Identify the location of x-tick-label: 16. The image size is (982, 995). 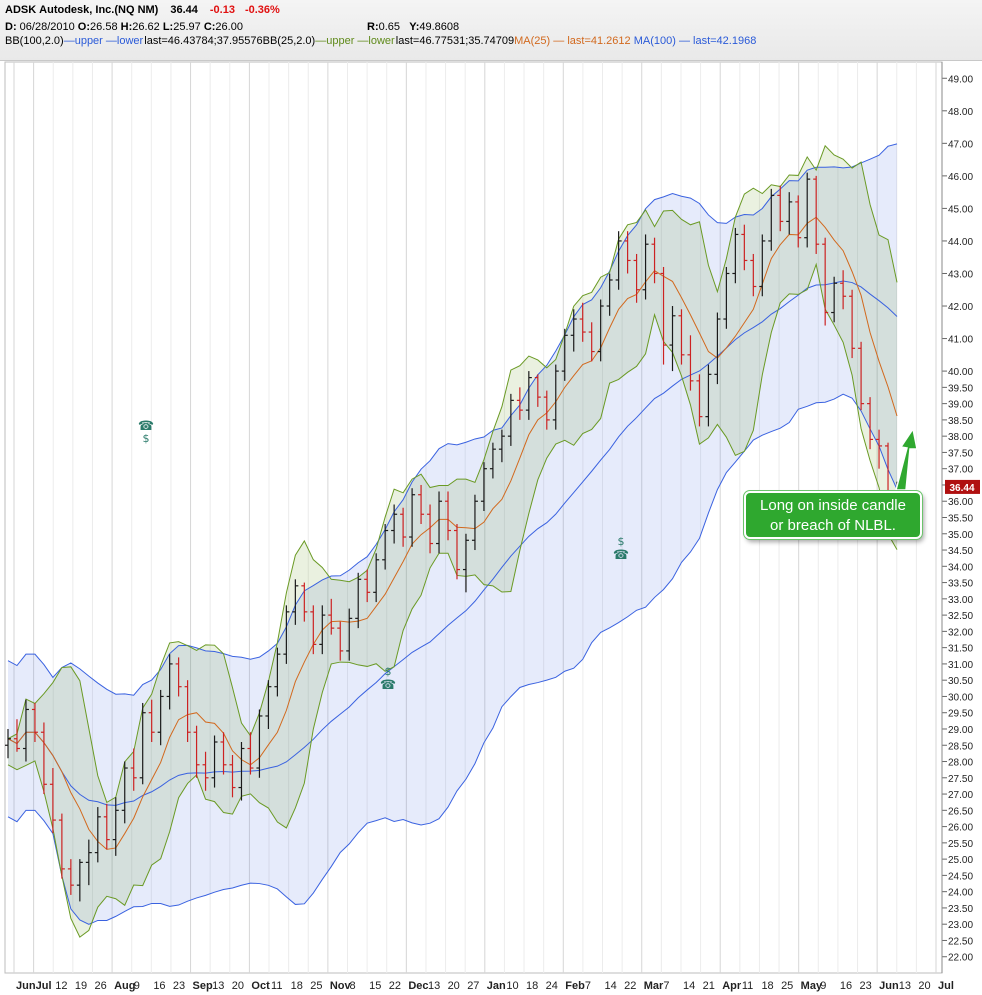
(846, 986).